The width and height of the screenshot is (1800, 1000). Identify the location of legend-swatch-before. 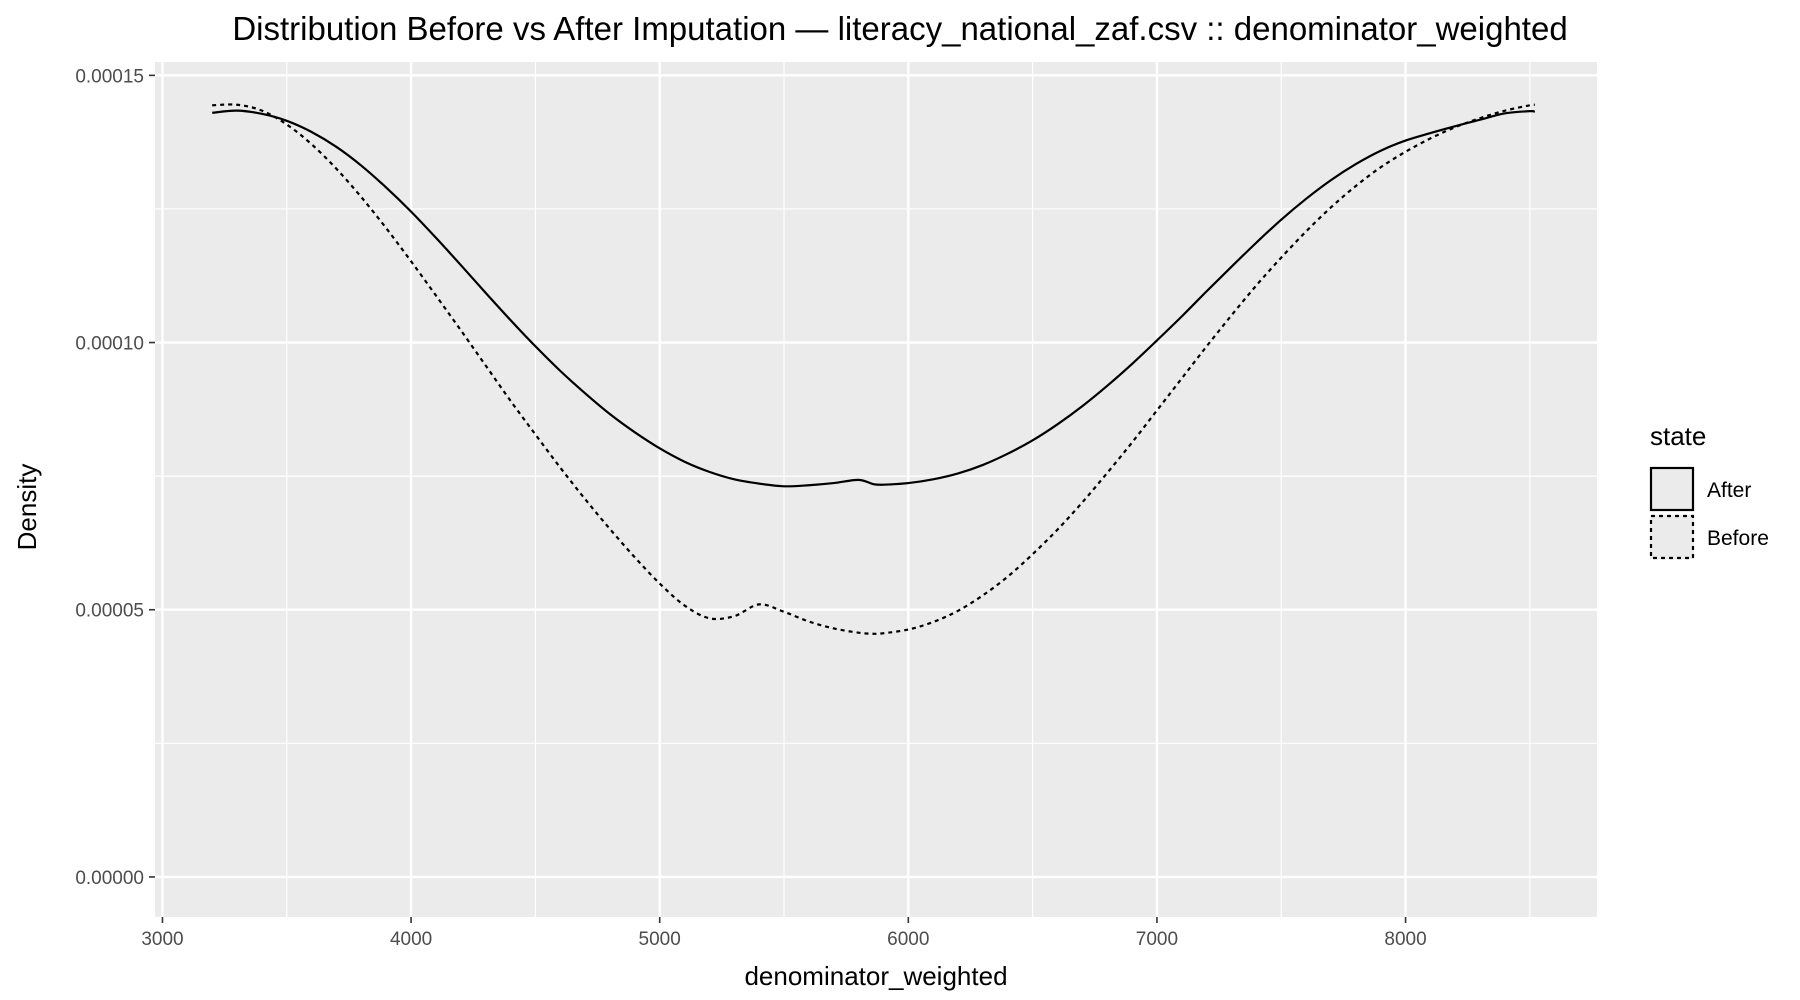
(1672, 537).